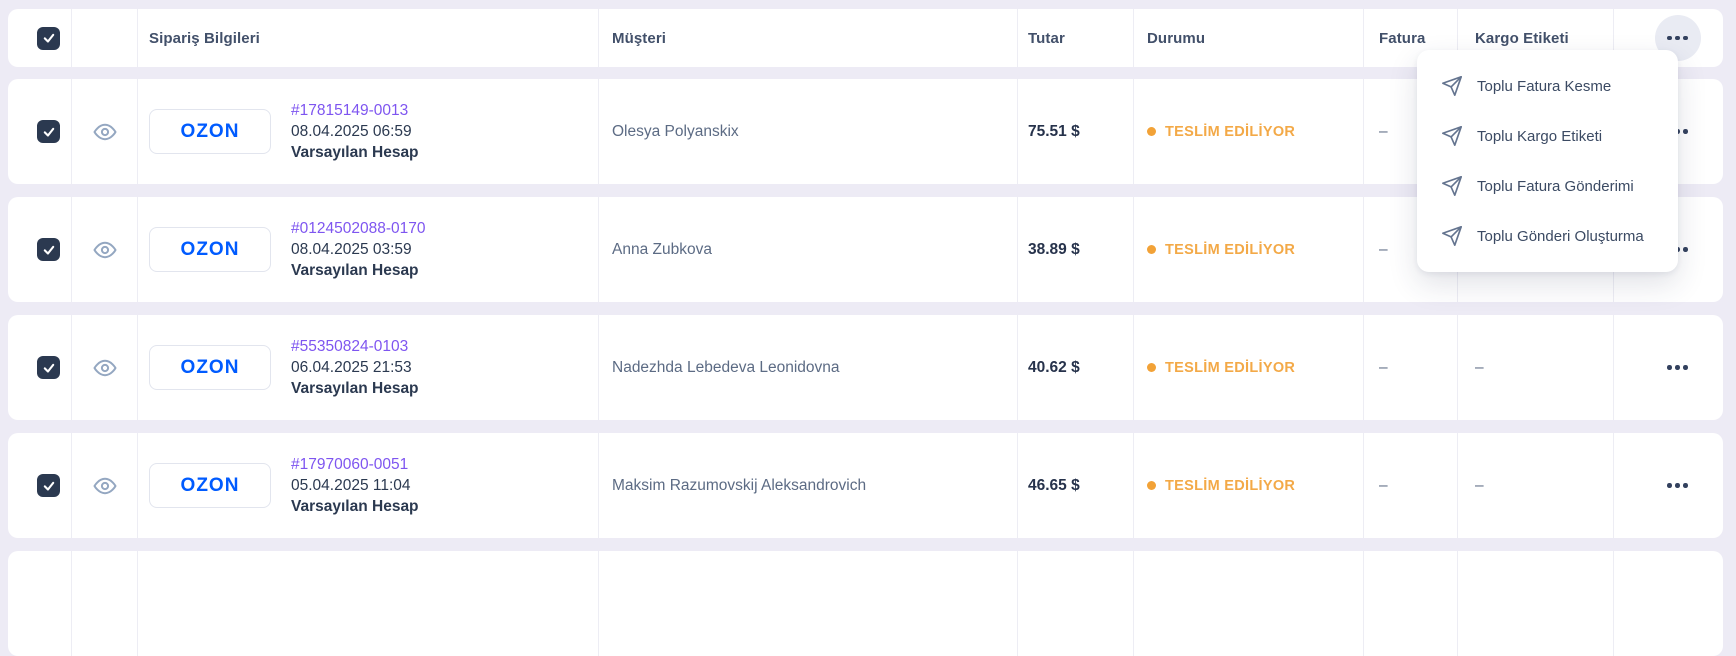 The image size is (1736, 656). I want to click on ellipsis-icon, so click(1677, 38).